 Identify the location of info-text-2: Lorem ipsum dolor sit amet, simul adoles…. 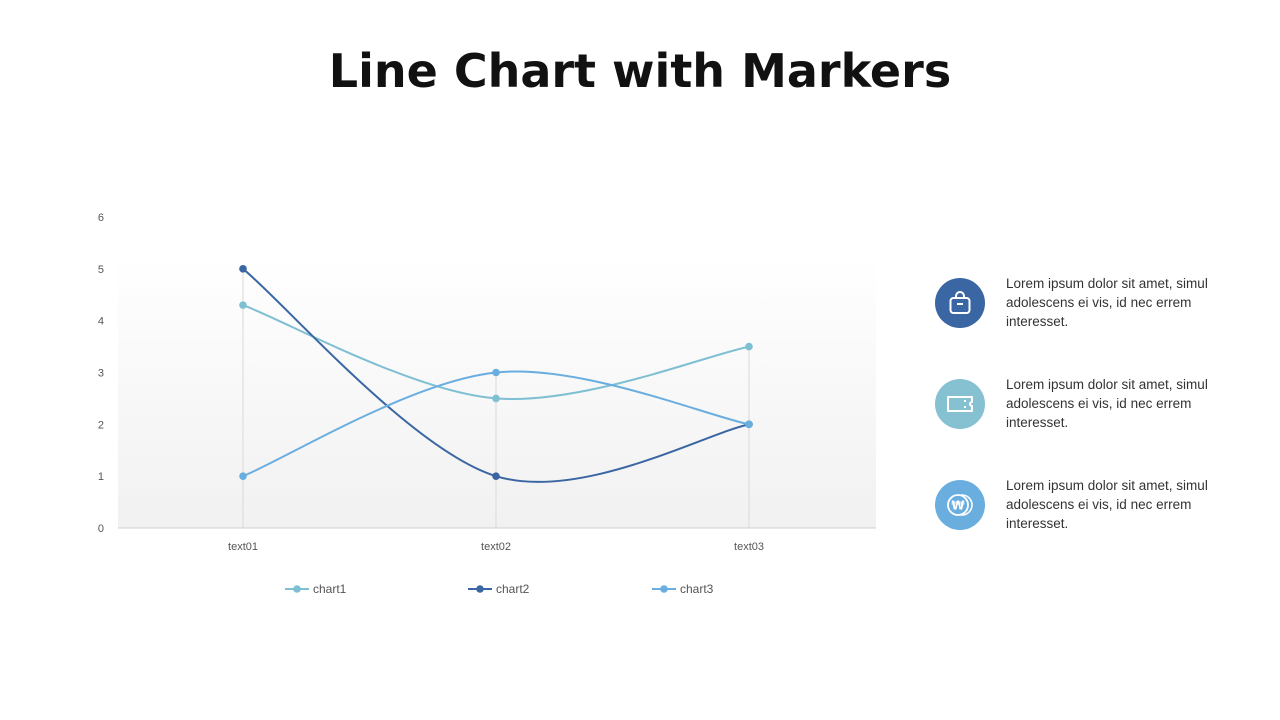
(1107, 403).